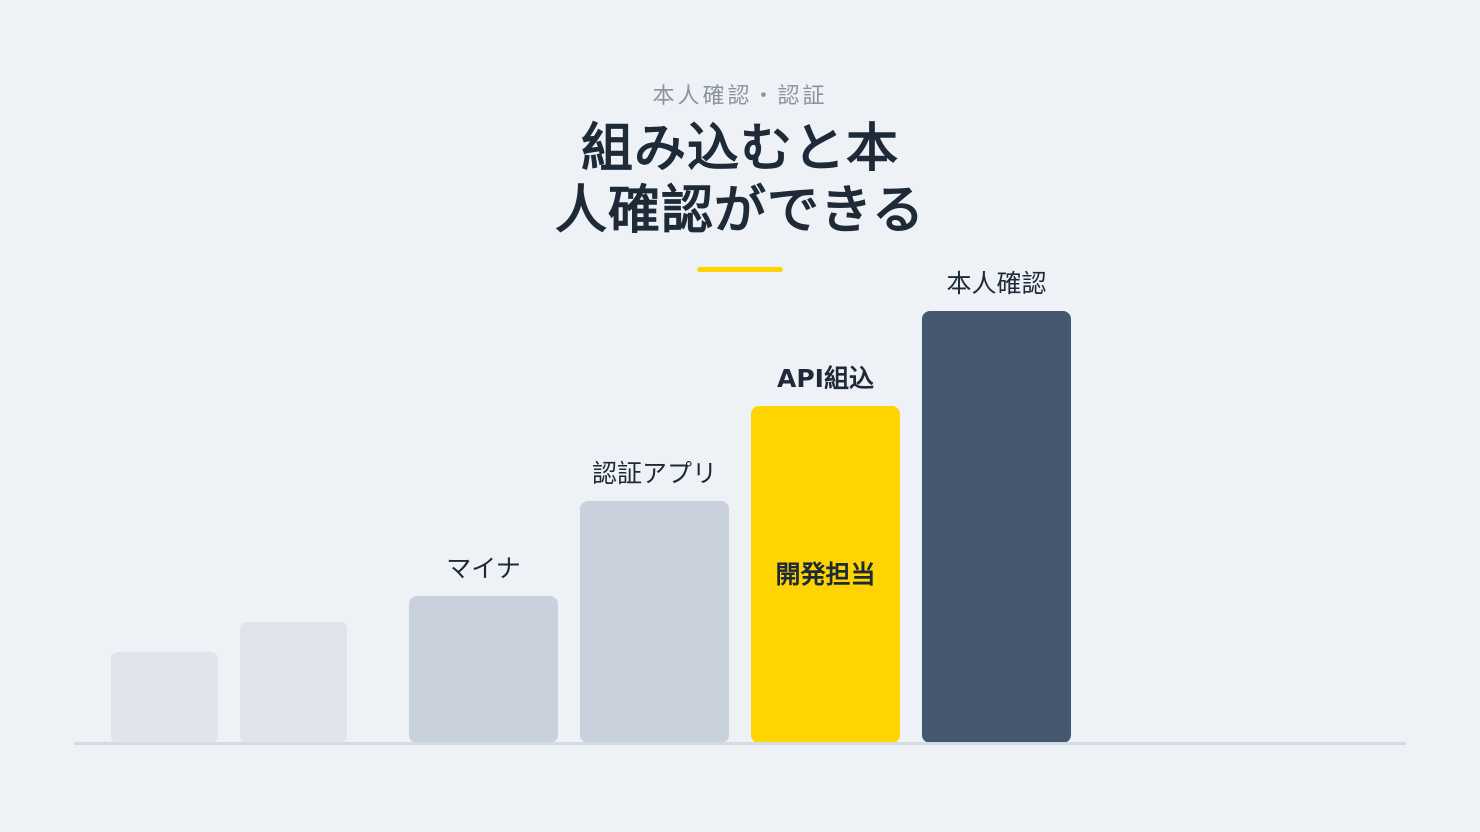  Describe the element at coordinates (825, 378) in the screenshot. I see `step-label-5: API組込` at that location.